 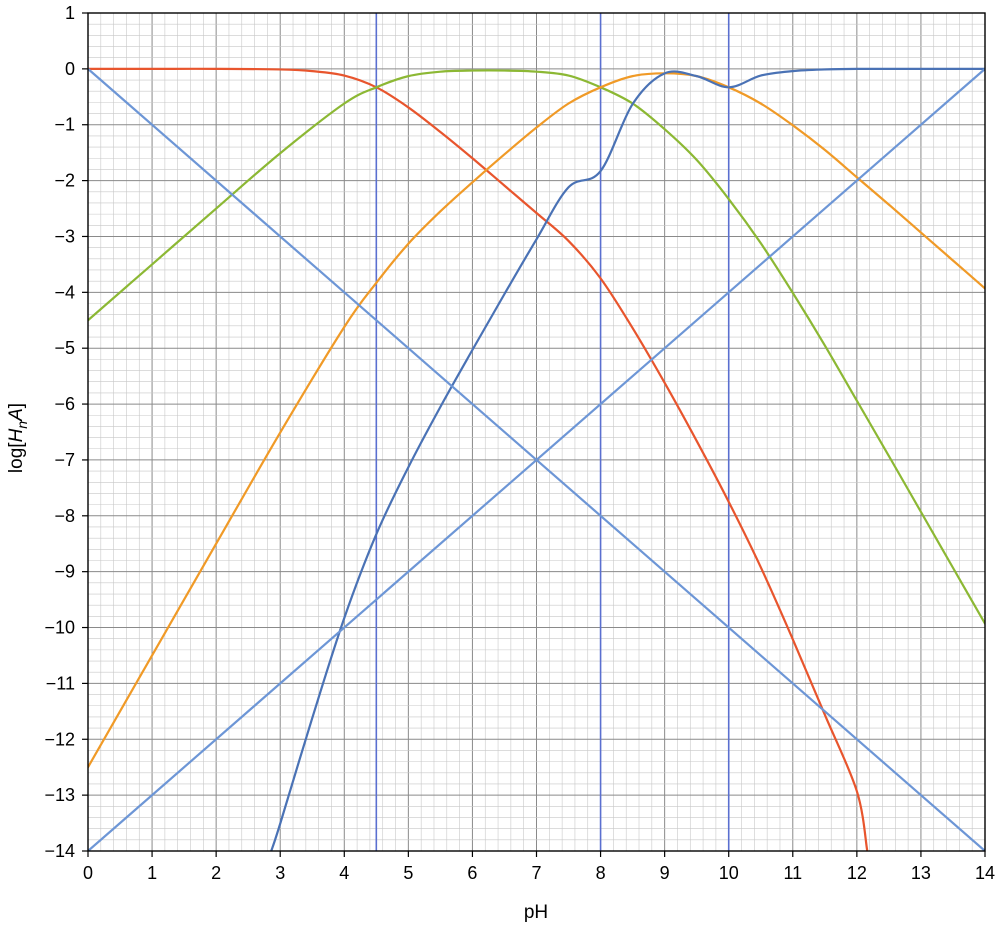 I want to click on y-tick-label: −3, so click(x=64, y=236).